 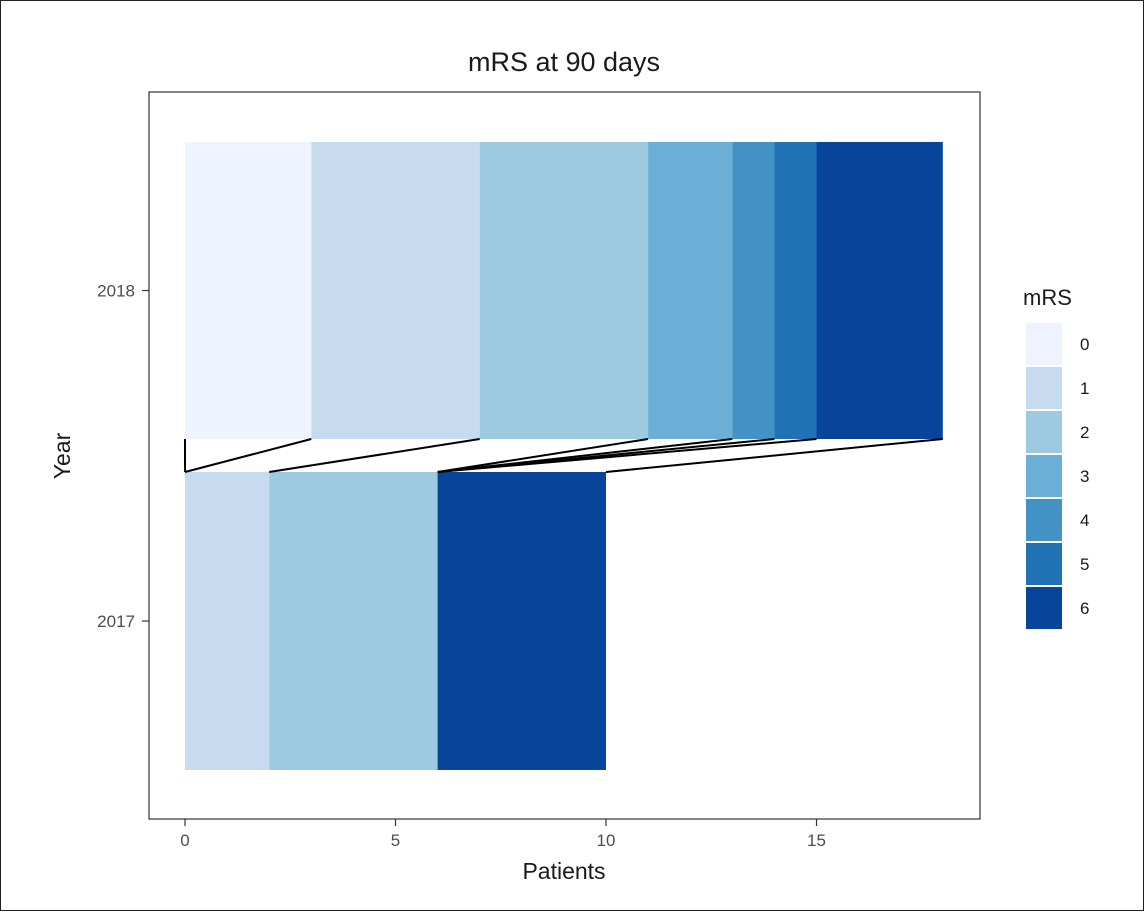 I want to click on x-tick-label: 0, so click(x=184, y=840).